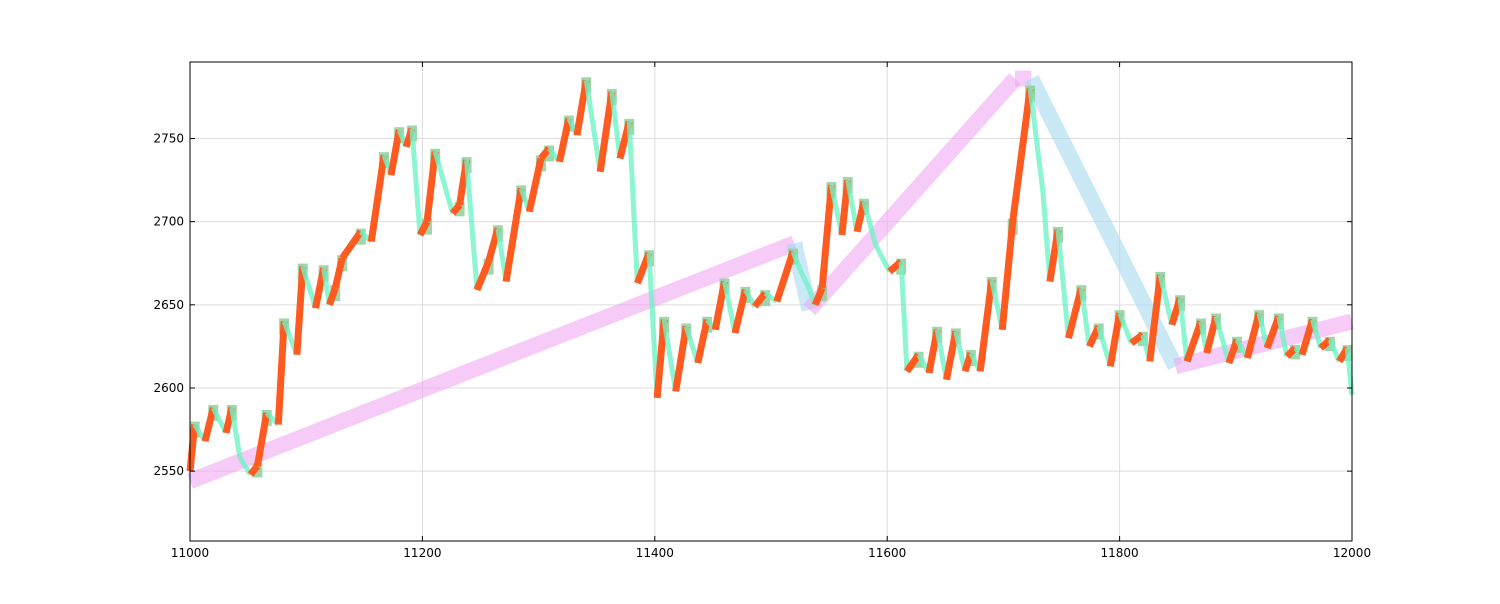  I want to click on x-tick-label: 11800, so click(1120, 553).